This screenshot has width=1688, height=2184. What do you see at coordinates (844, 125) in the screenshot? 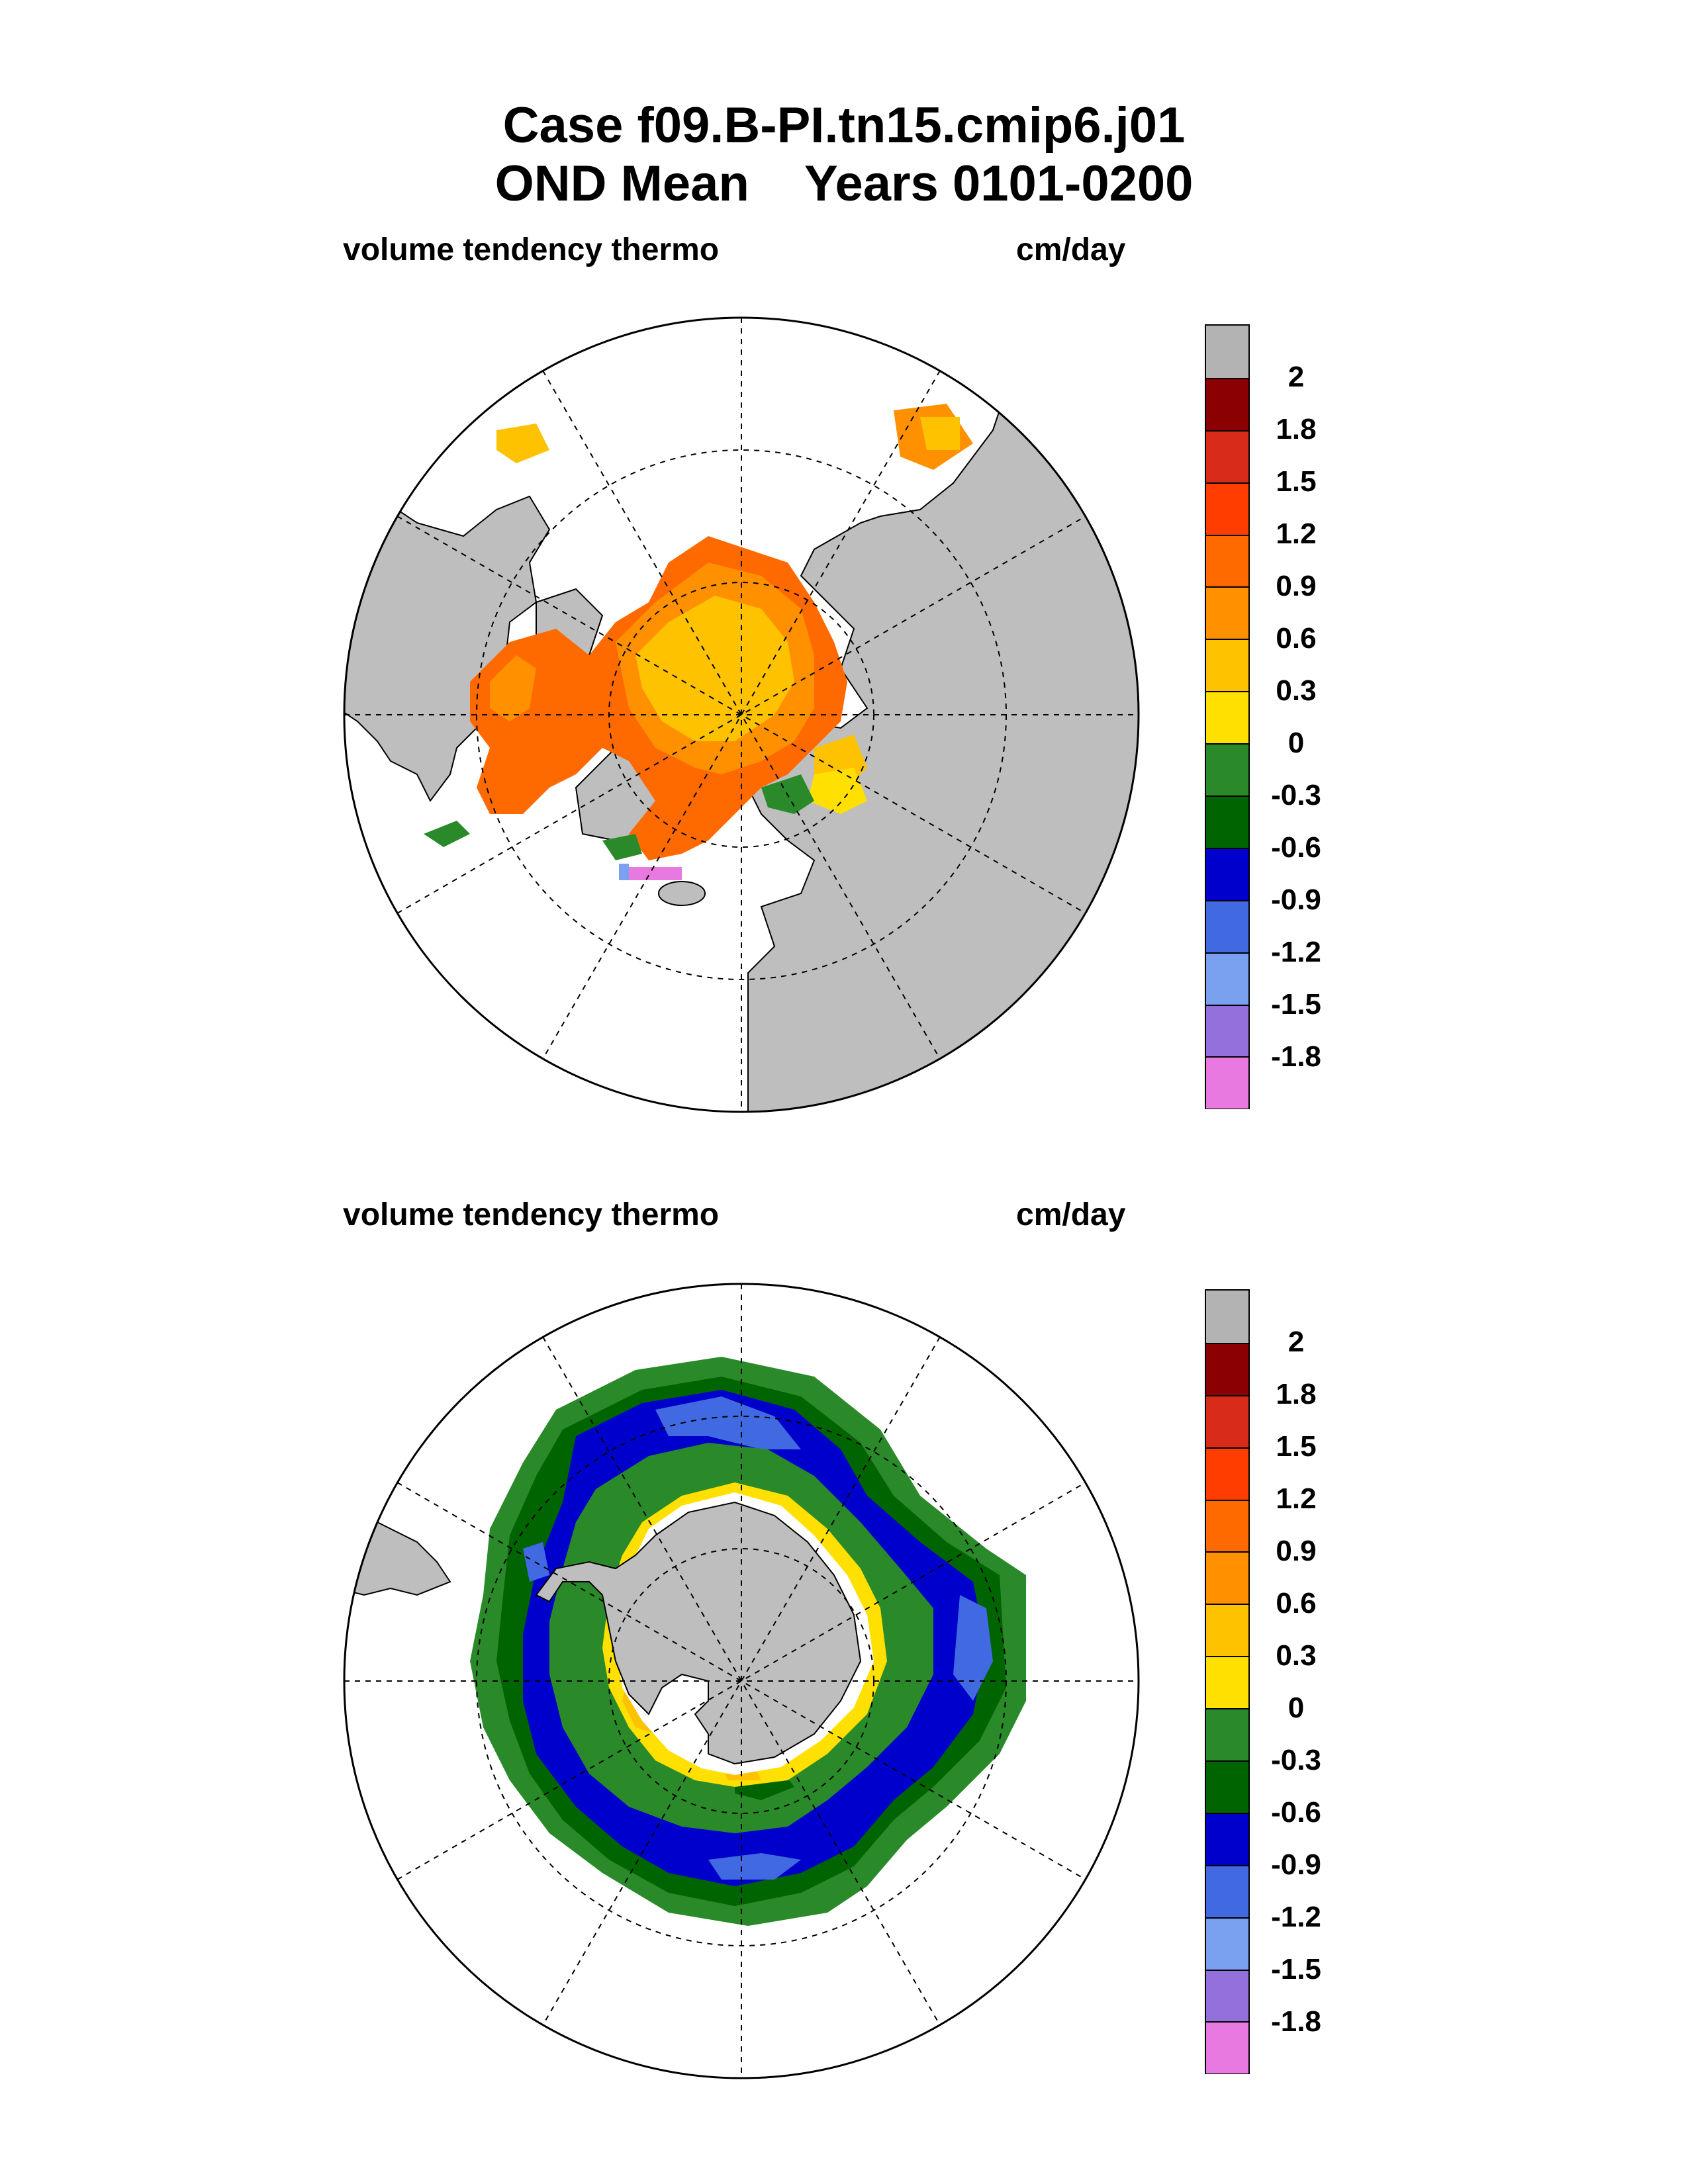
I see `title-line-1: Case f09.B-PI.tn15.cmip6.j01` at bounding box center [844, 125].